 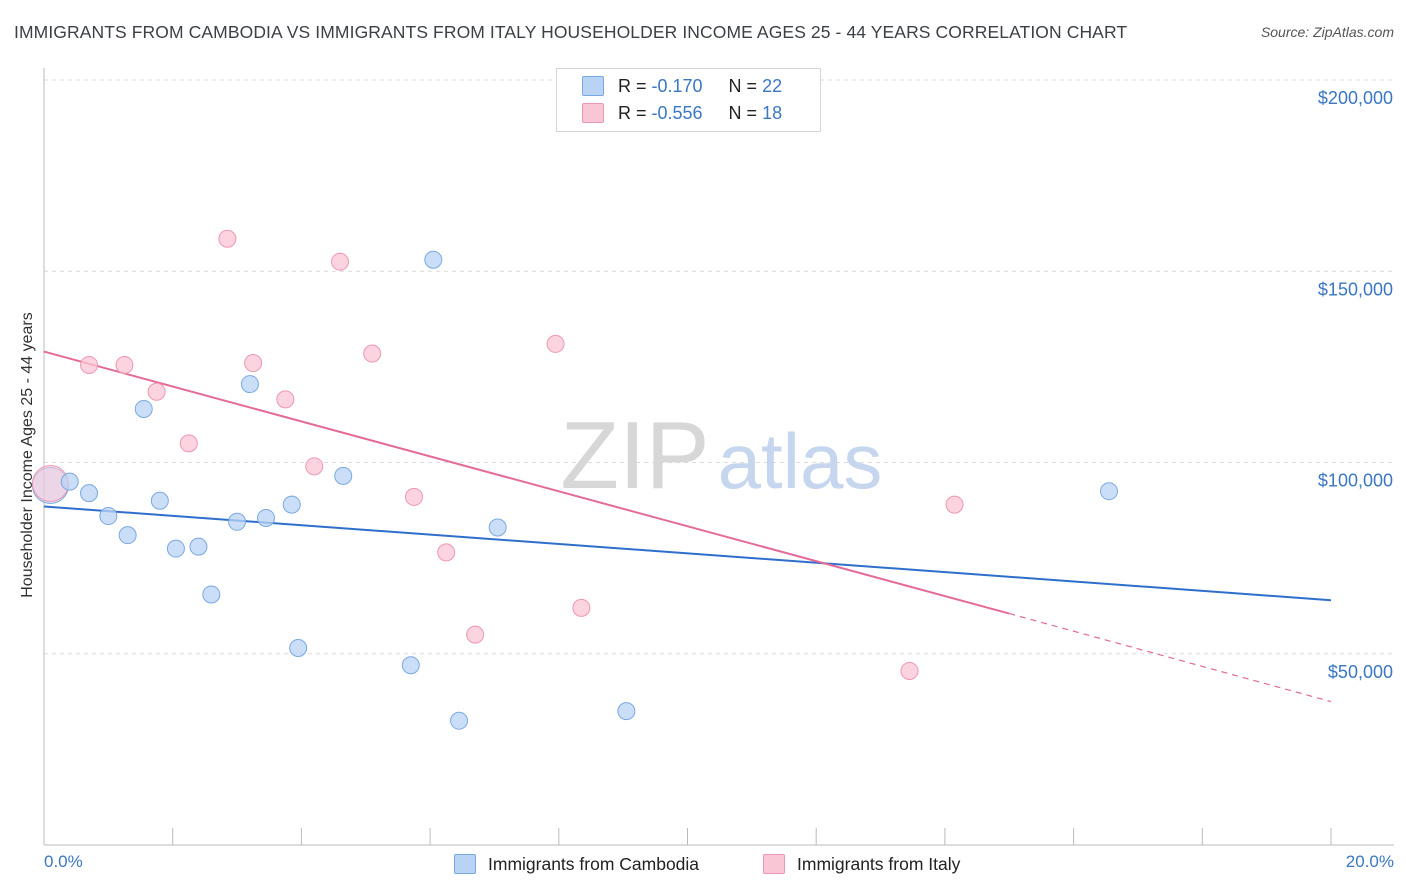 What do you see at coordinates (879, 863) in the screenshot?
I see `bottom-legend-label-italy: Immigrants from Italy` at bounding box center [879, 863].